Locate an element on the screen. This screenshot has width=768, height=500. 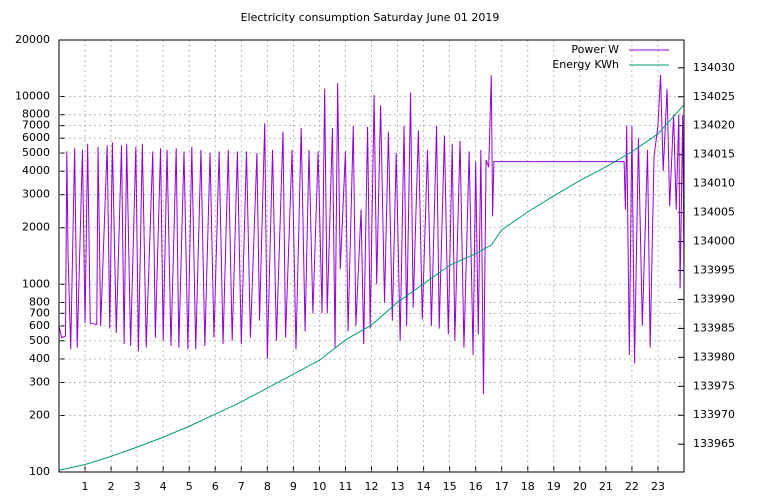
x-tick-label: 20 is located at coordinates (580, 486).